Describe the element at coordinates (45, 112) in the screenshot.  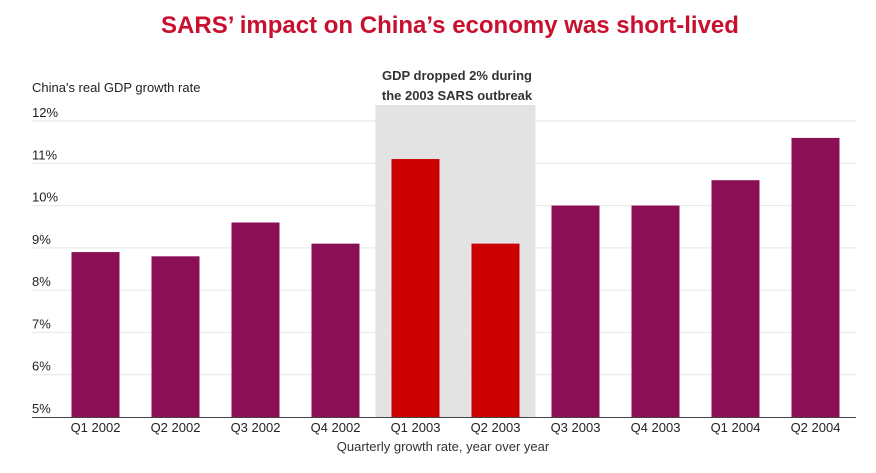
I see `y-tick-label: 12%` at that location.